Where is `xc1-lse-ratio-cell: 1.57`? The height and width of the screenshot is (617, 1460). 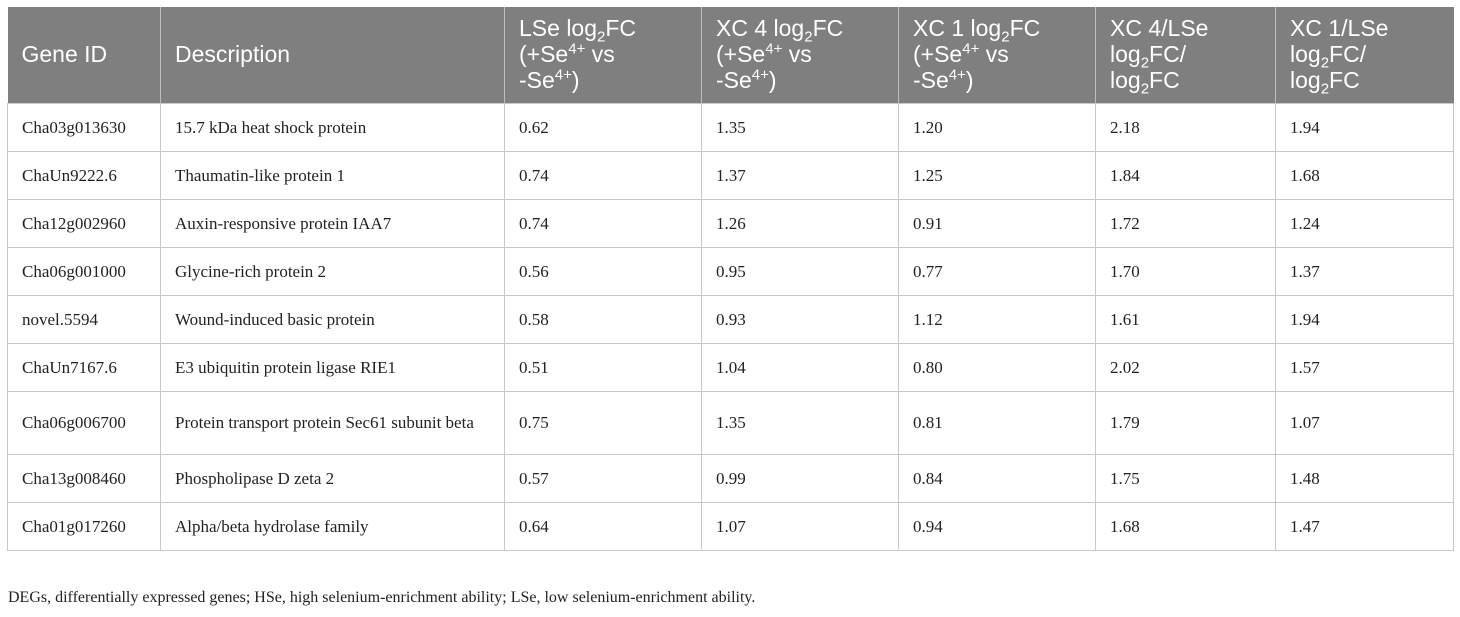
xc1-lse-ratio-cell: 1.57 is located at coordinates (1364, 367).